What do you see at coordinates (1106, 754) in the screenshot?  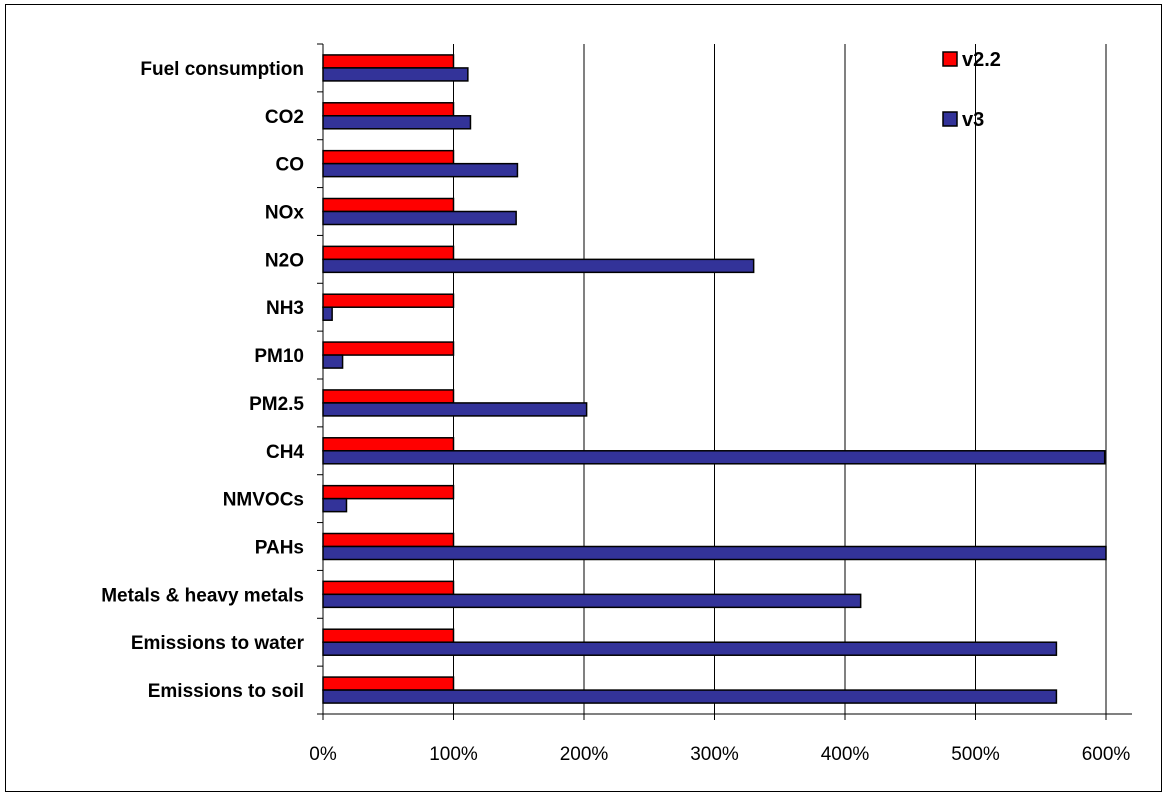 I see `x-tick-label-6: 600%` at bounding box center [1106, 754].